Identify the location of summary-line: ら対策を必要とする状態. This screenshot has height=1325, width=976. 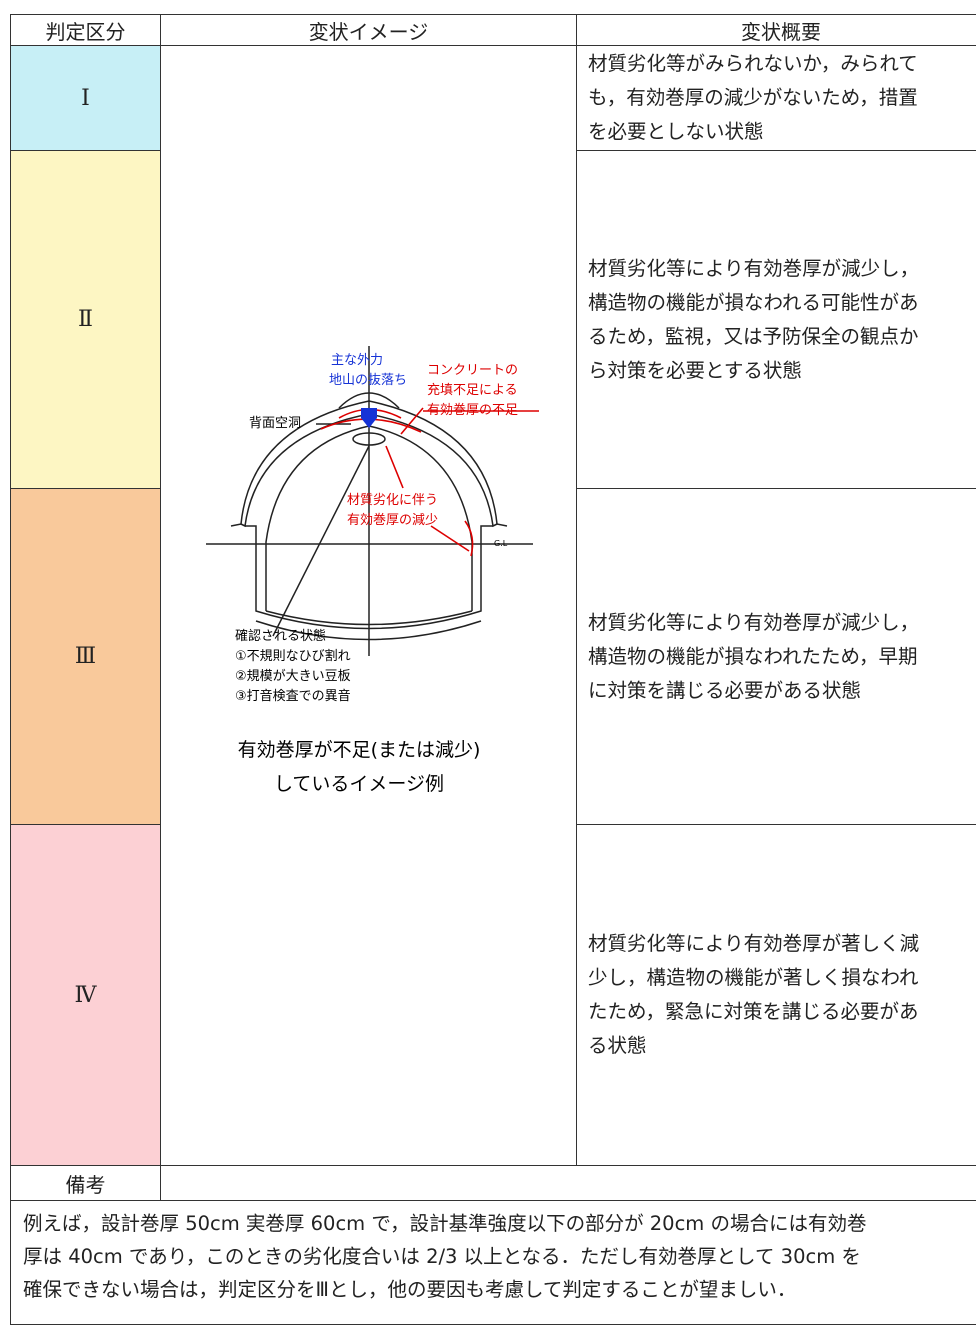
(695, 370).